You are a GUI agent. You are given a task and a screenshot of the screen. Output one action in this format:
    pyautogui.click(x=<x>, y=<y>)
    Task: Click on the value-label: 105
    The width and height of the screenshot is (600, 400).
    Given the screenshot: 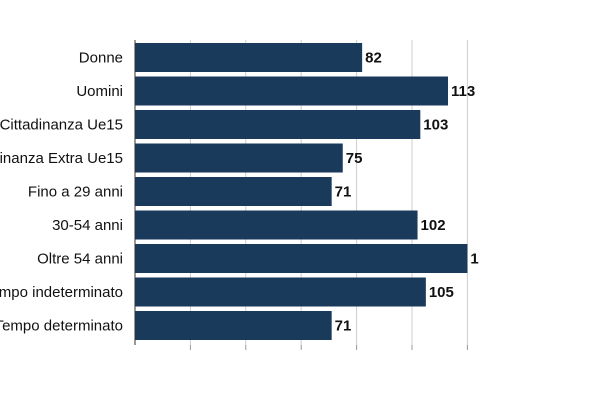 What is the action you would take?
    pyautogui.click(x=441, y=292)
    